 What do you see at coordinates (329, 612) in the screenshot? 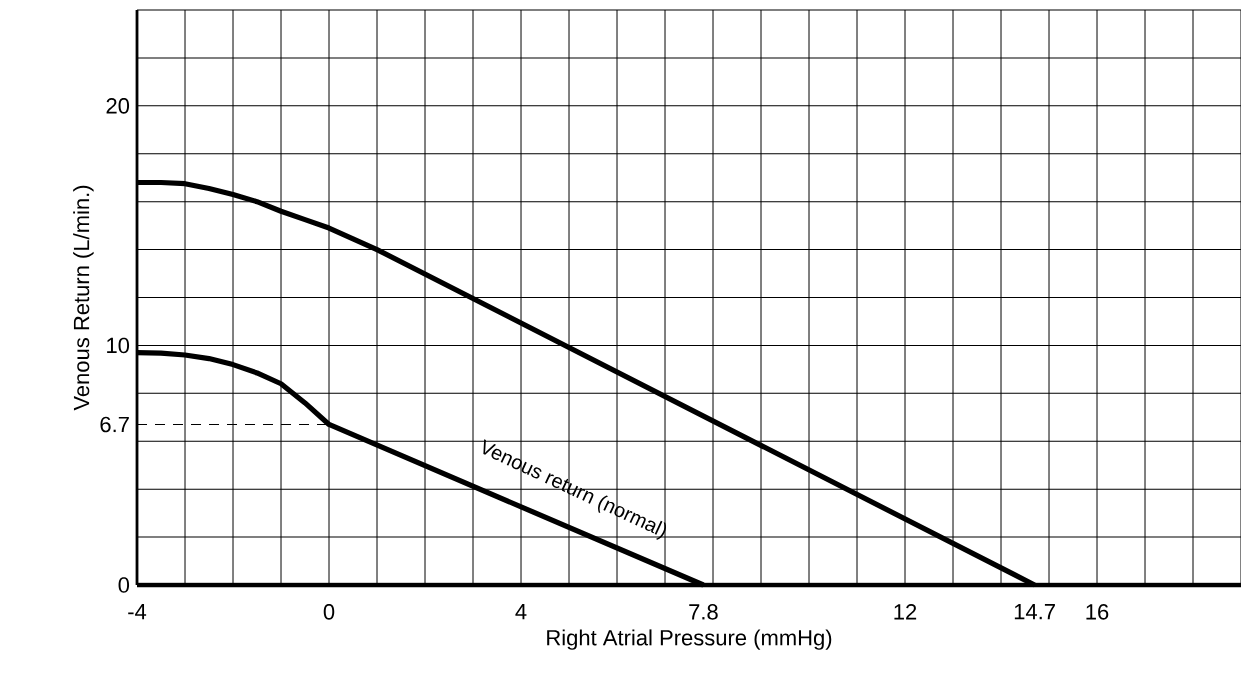
I see `x-tick-label: 0` at bounding box center [329, 612].